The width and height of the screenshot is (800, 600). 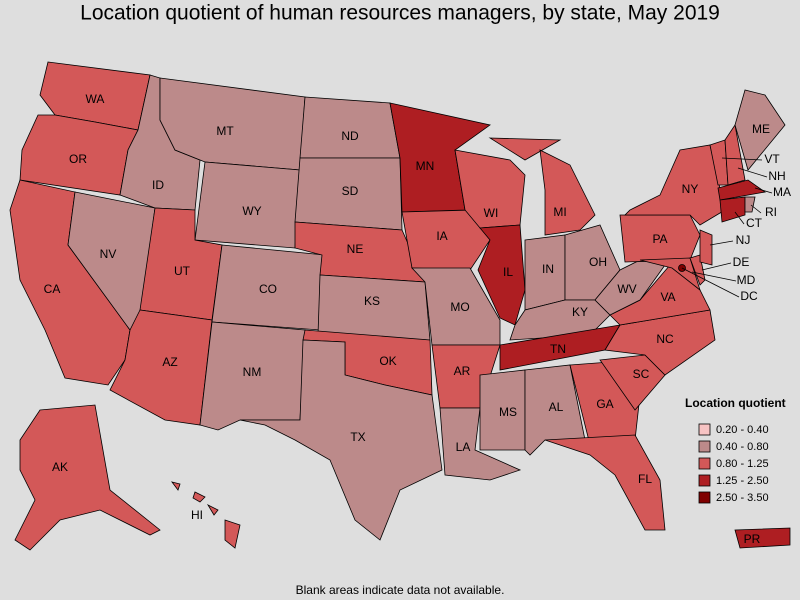 What do you see at coordinates (645, 479) in the screenshot?
I see `state-label: FL` at bounding box center [645, 479].